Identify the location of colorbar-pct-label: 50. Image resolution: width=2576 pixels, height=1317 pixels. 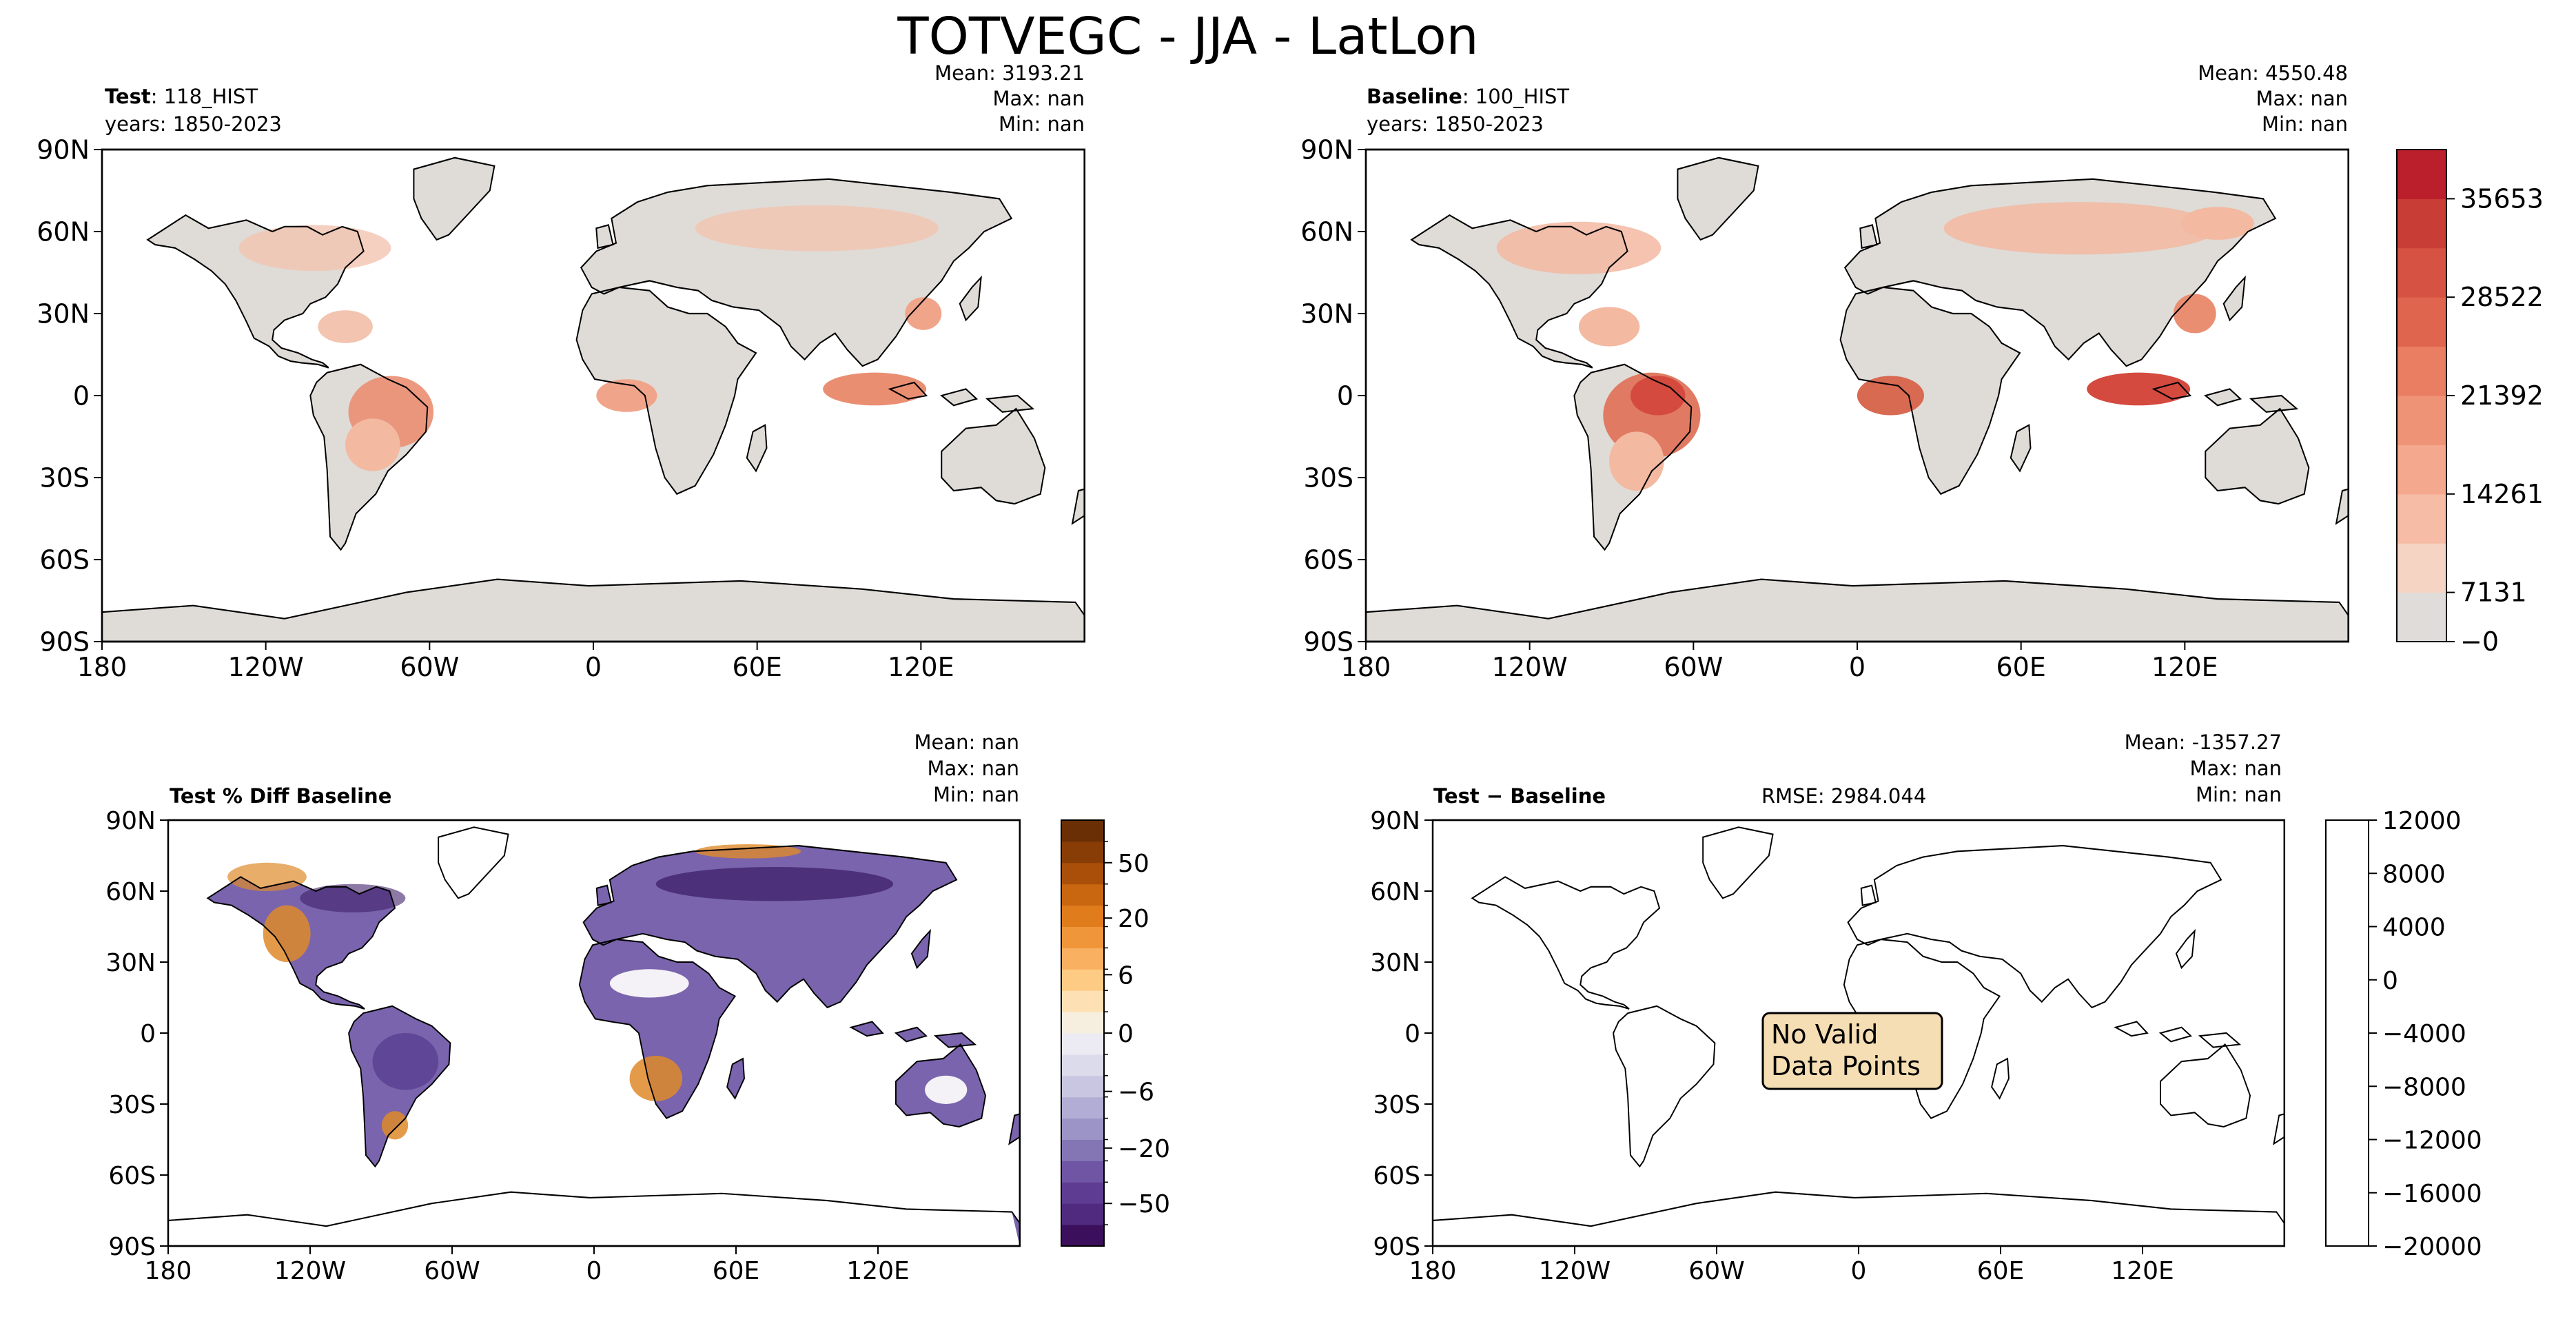
(1133, 864).